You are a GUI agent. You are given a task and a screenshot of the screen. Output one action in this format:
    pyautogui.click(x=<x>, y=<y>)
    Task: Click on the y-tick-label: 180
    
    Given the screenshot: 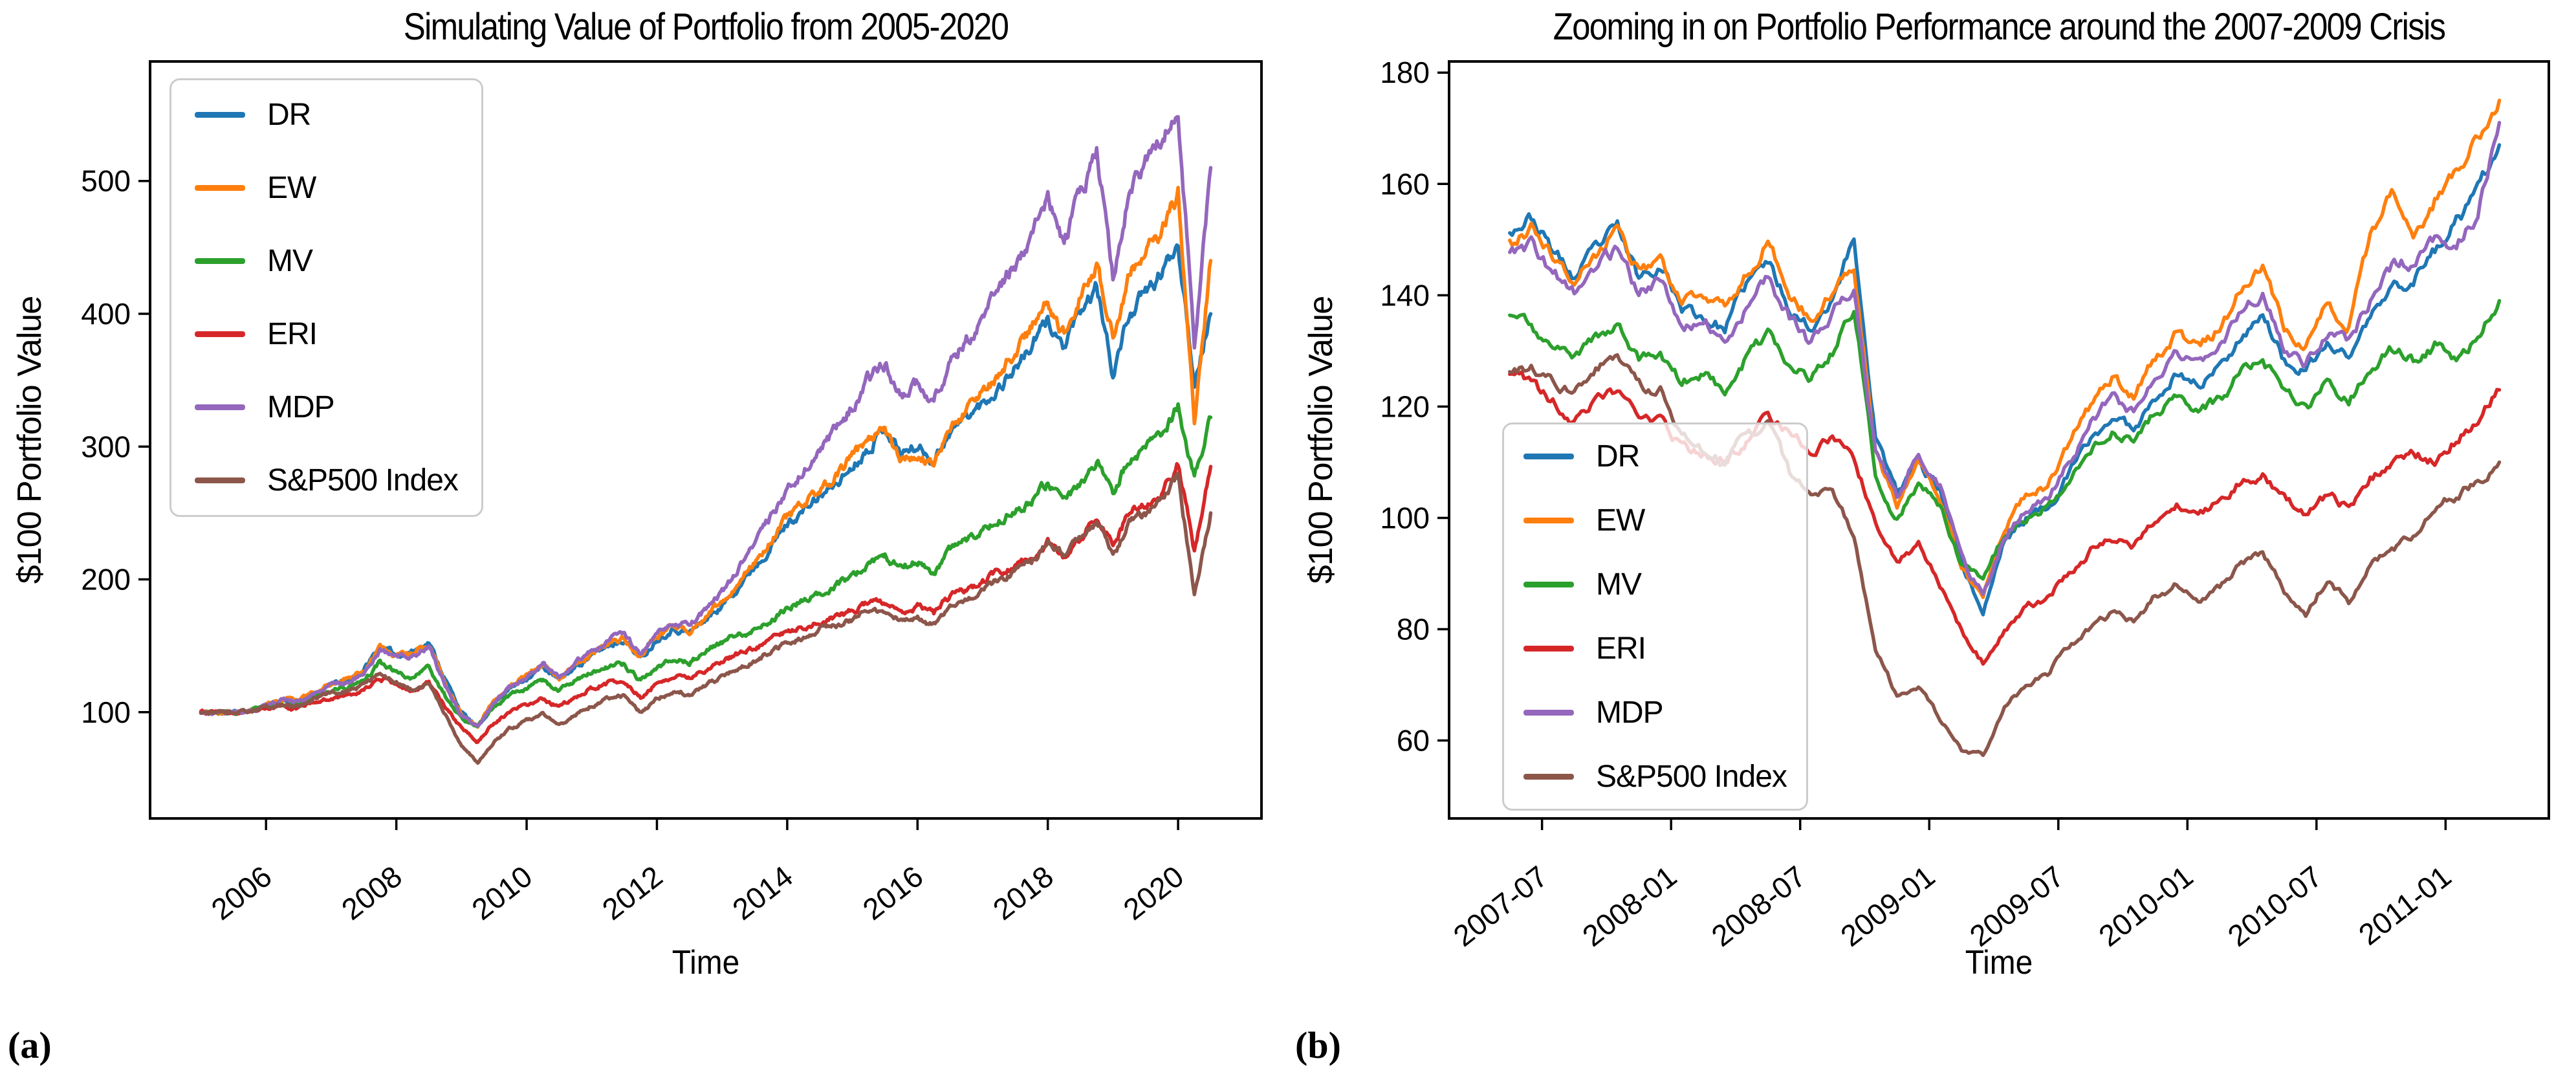 What is the action you would take?
    pyautogui.click(x=1405, y=72)
    